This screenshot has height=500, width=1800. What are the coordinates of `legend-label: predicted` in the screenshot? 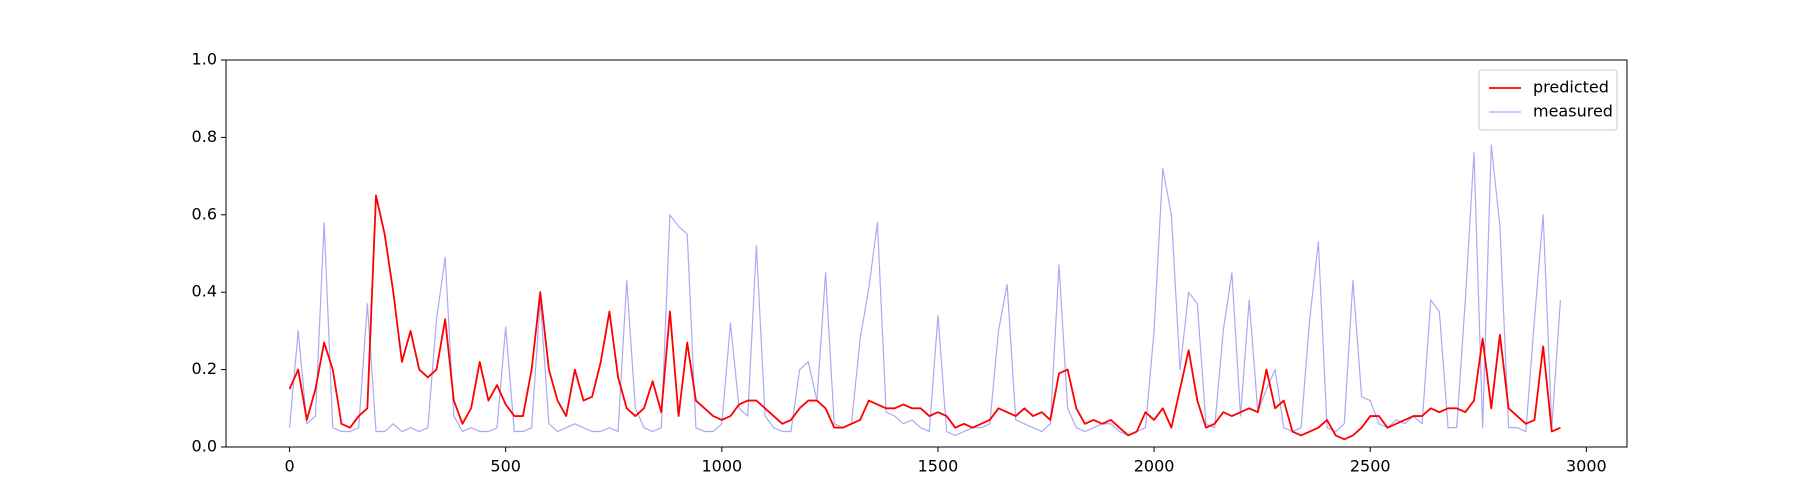 It's located at (1571, 87).